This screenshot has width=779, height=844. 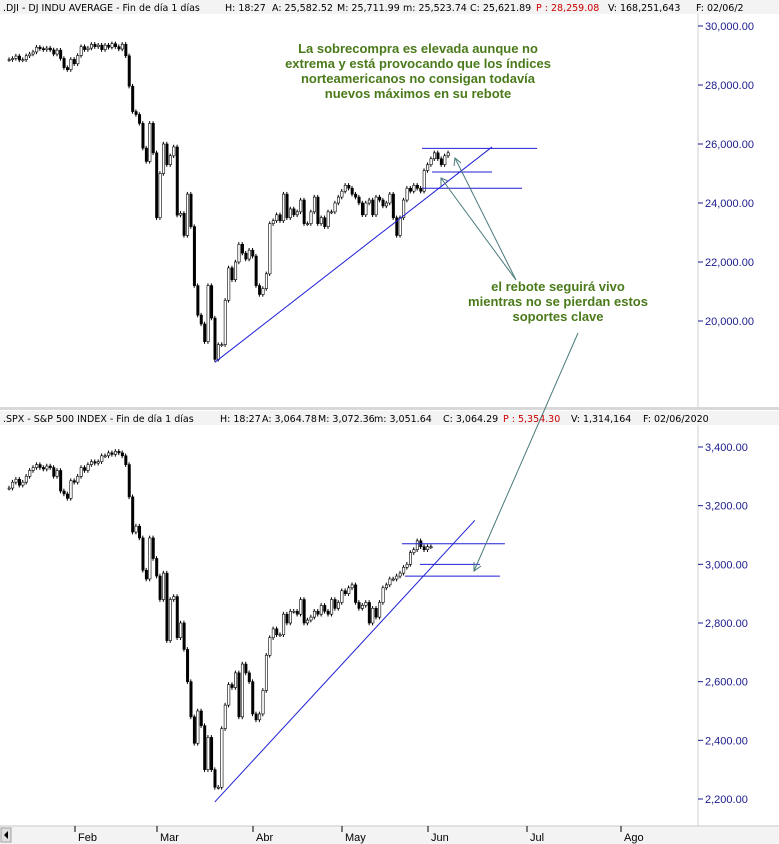 I want to click on y-tick-label: 30,000.00, so click(x=729, y=27).